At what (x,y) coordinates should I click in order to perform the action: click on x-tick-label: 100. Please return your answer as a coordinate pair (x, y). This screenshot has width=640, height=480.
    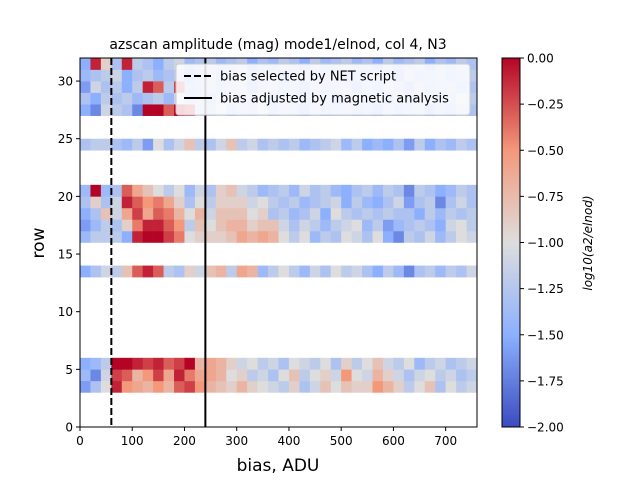
    Looking at the image, I should click on (132, 441).